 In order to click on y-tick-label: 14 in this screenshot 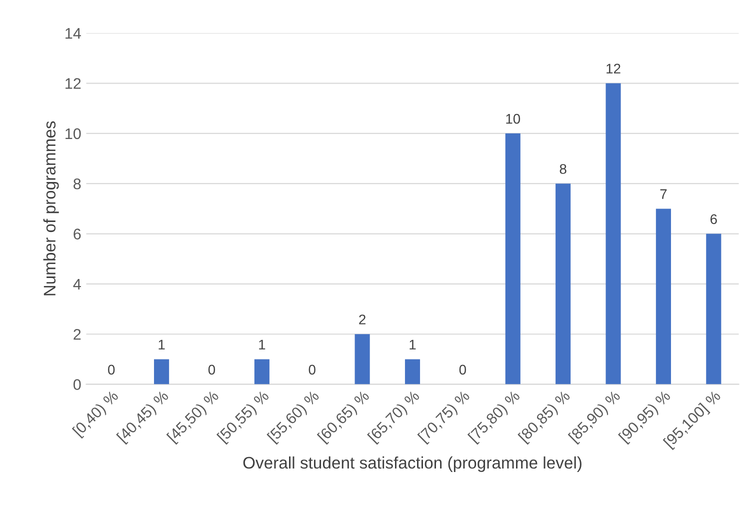, I will do `click(73, 33)`.